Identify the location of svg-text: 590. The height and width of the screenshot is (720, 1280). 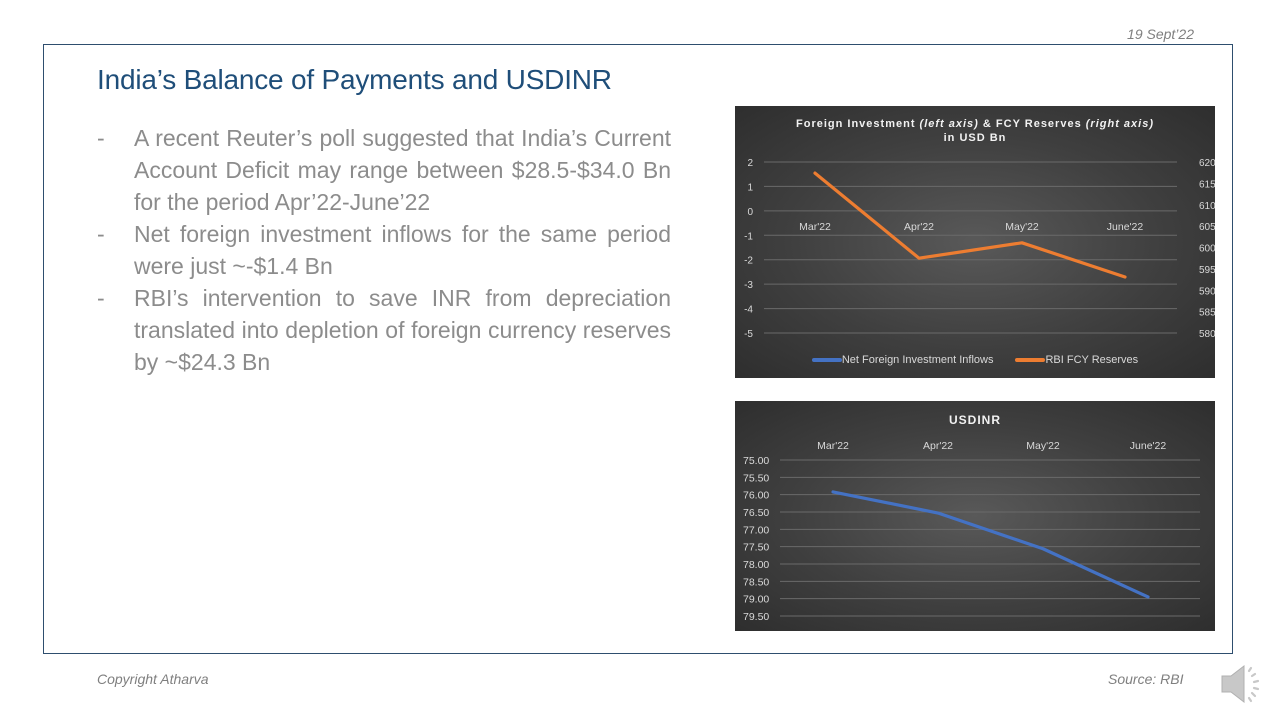
(1207, 291).